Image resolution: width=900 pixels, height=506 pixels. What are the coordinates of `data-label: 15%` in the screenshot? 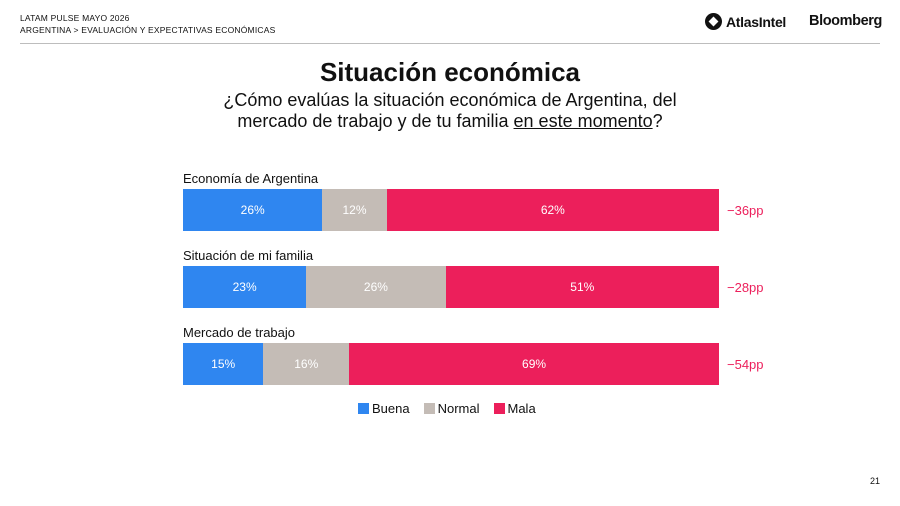 It's located at (223, 364).